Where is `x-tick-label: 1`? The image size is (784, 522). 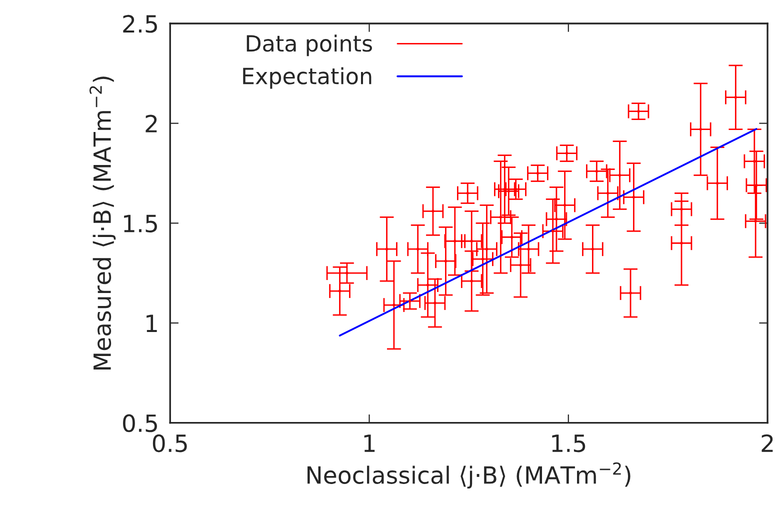 x-tick-label: 1 is located at coordinates (369, 443).